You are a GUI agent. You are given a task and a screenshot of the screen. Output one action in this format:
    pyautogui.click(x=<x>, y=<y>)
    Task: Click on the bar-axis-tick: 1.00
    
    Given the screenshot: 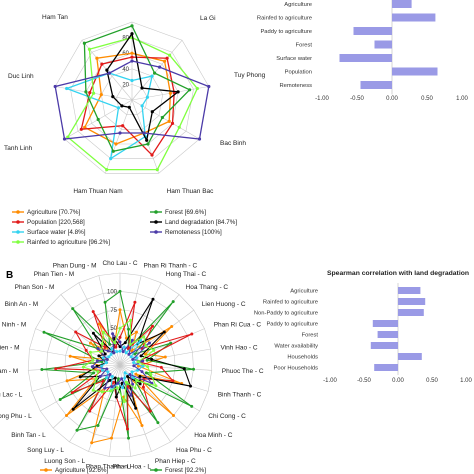 What is the action you would take?
    pyautogui.click(x=462, y=99)
    